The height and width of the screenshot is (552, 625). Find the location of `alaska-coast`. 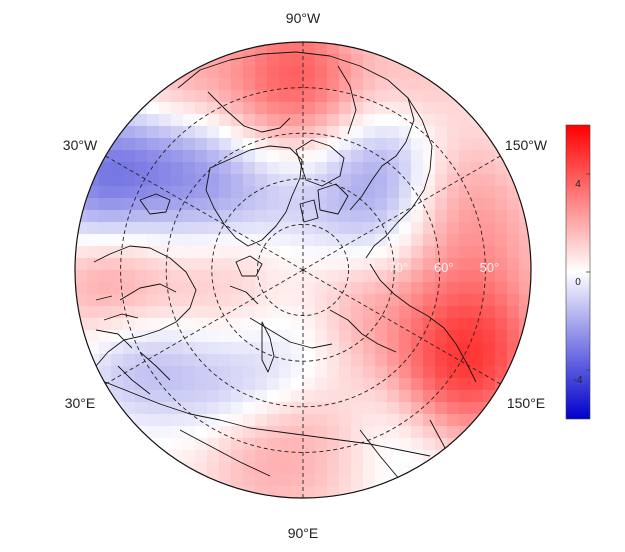

alaska-coast is located at coordinates (399, 178).